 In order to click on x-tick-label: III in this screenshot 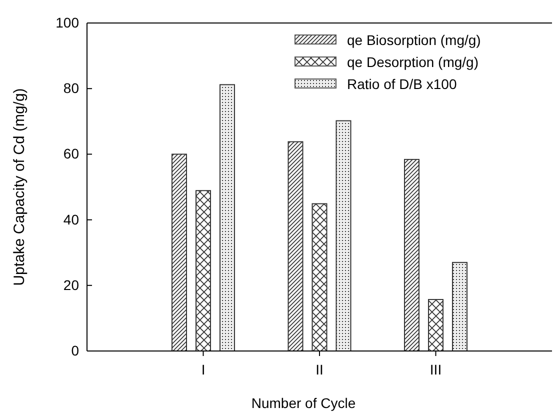, I will do `click(436, 369)`.